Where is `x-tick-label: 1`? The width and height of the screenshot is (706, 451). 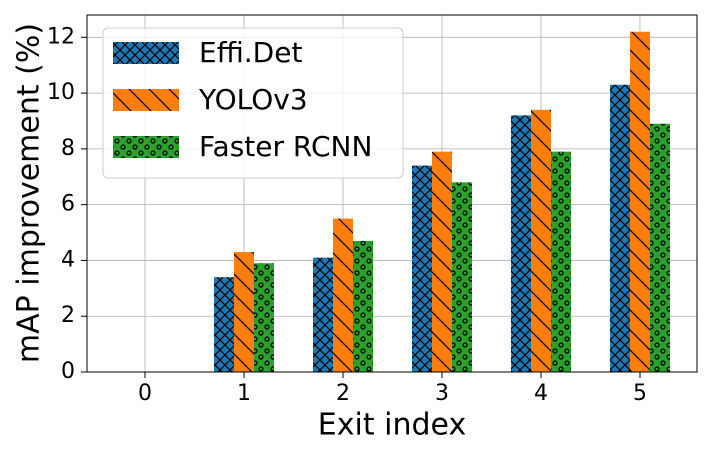 x-tick-label: 1 is located at coordinates (244, 393).